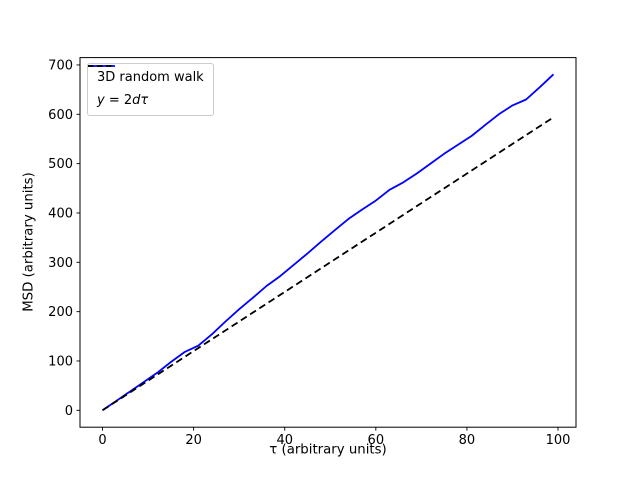 The width and height of the screenshot is (640, 480). What do you see at coordinates (60, 65) in the screenshot?
I see `y-tick-label: 700` at bounding box center [60, 65].